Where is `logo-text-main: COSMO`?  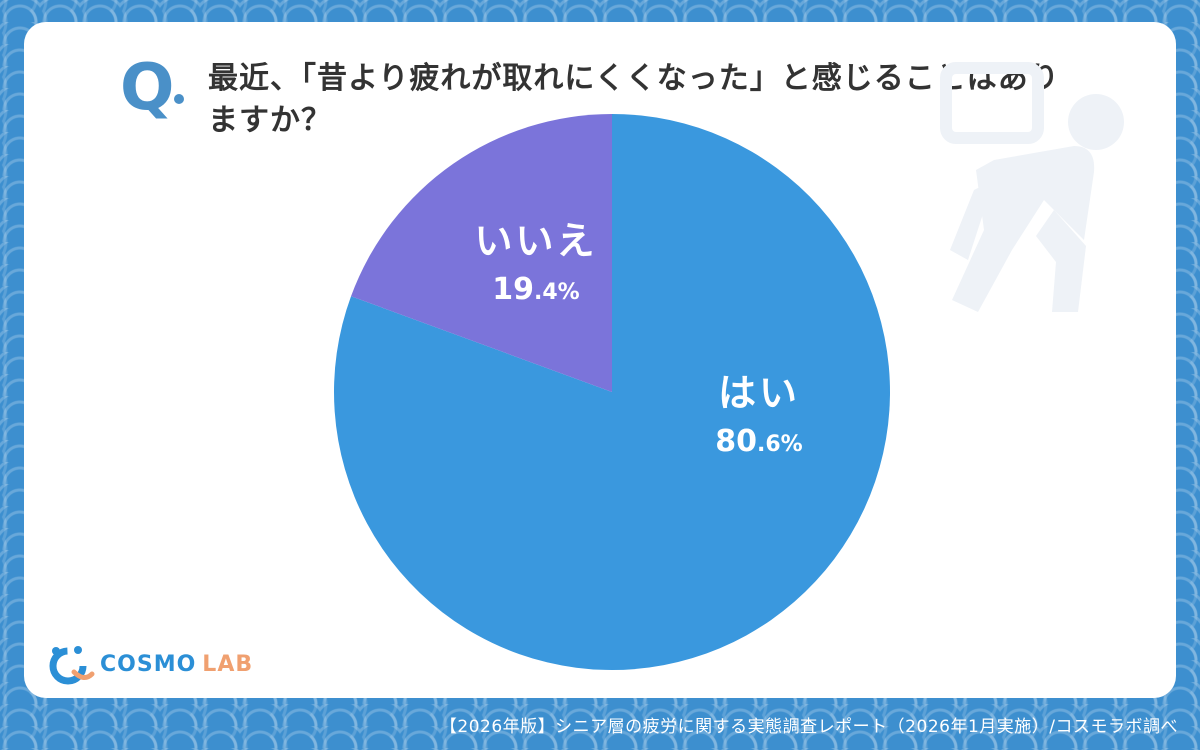
logo-text-main: COSMO is located at coordinates (148, 664).